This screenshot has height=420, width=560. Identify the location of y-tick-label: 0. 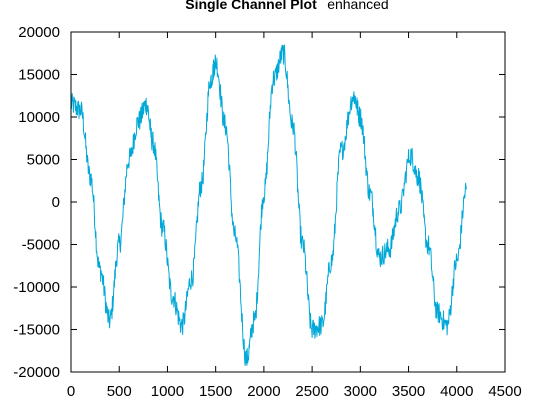
(56, 202).